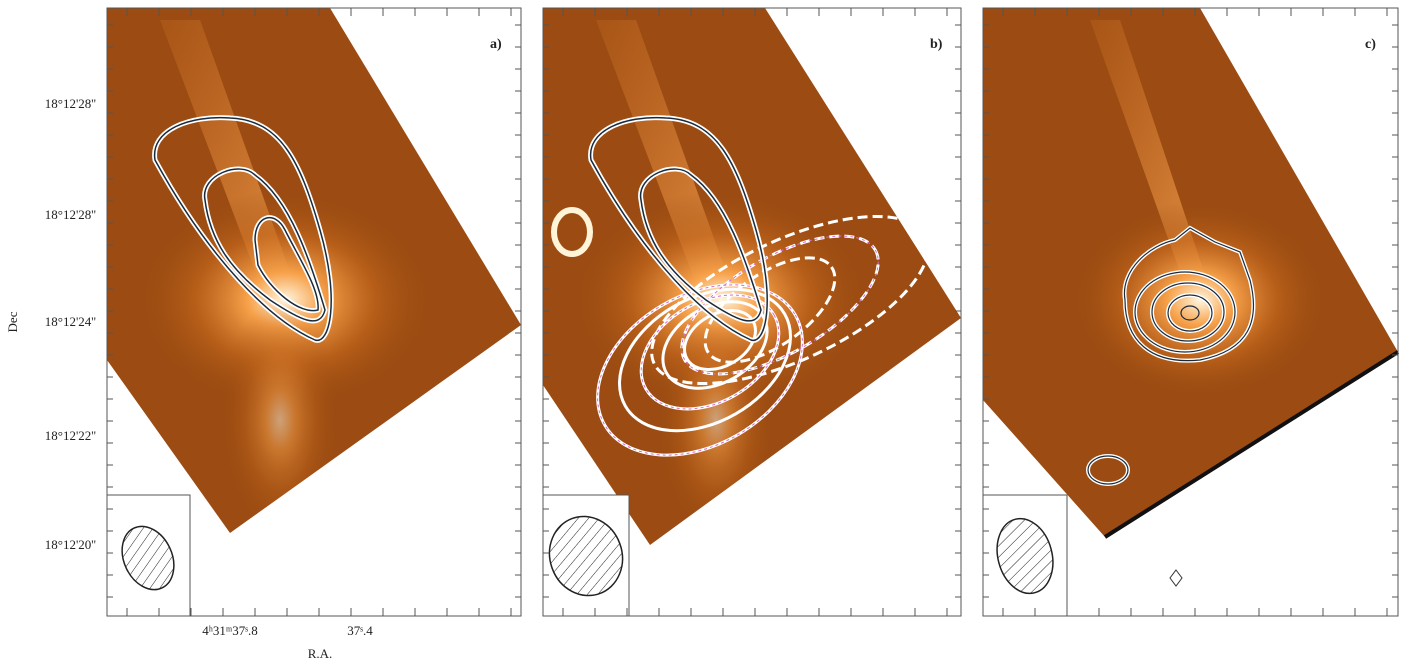  I want to click on panel-label: b), so click(936, 44).